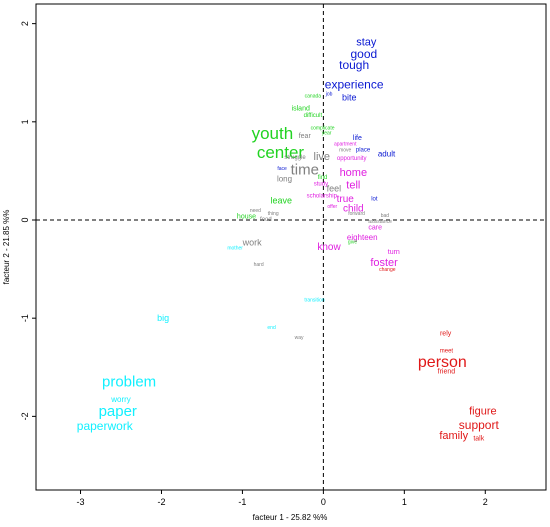 This screenshot has height=527, width=550. I want to click on word-foster: foster, so click(384, 263).